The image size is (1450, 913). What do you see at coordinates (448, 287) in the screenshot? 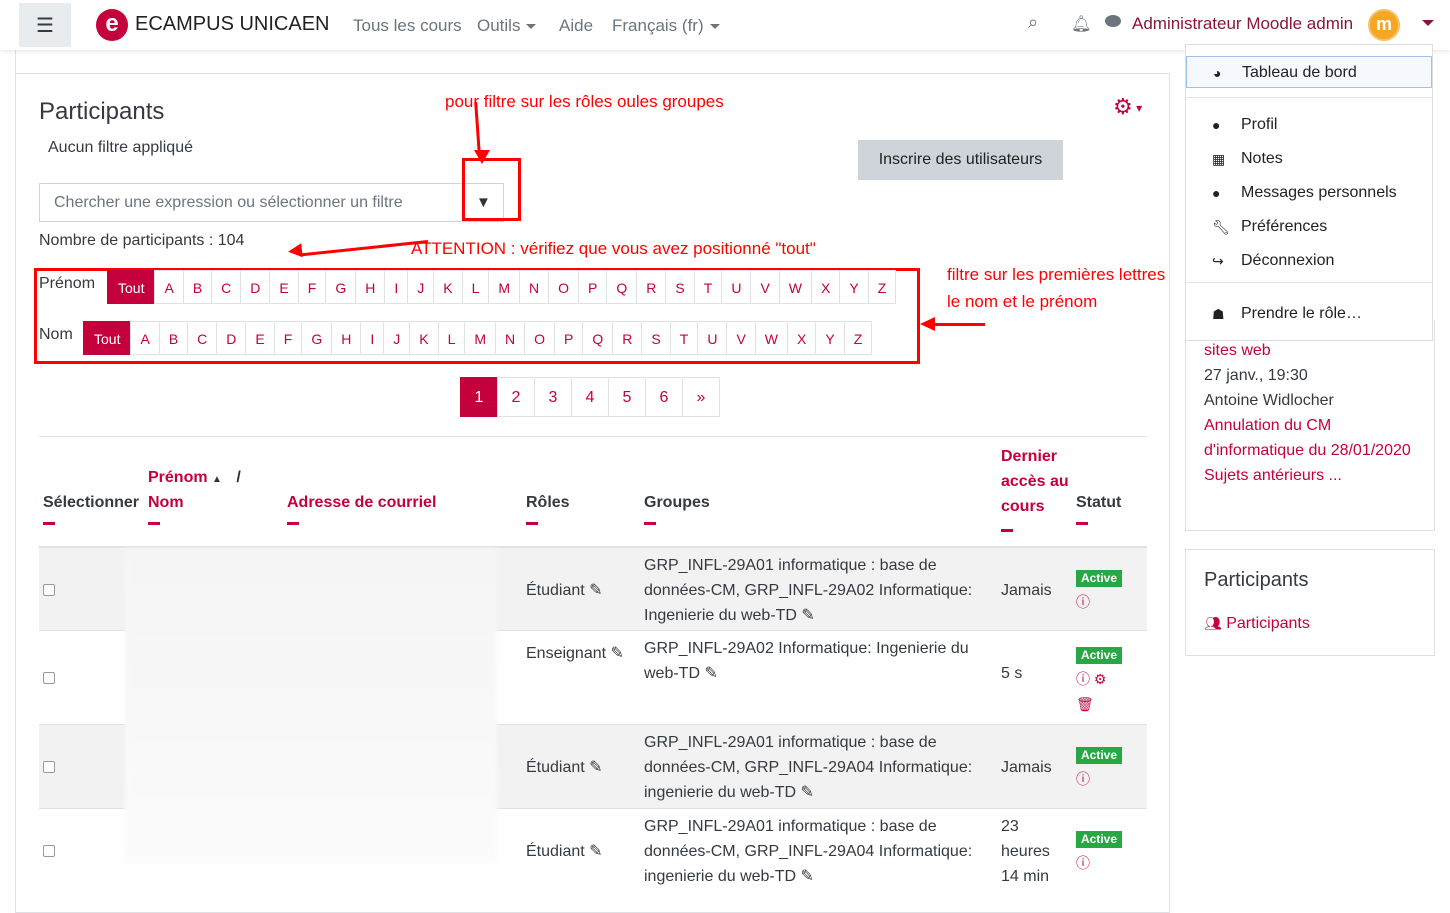
I see `firstname-initial-k: K` at bounding box center [448, 287].